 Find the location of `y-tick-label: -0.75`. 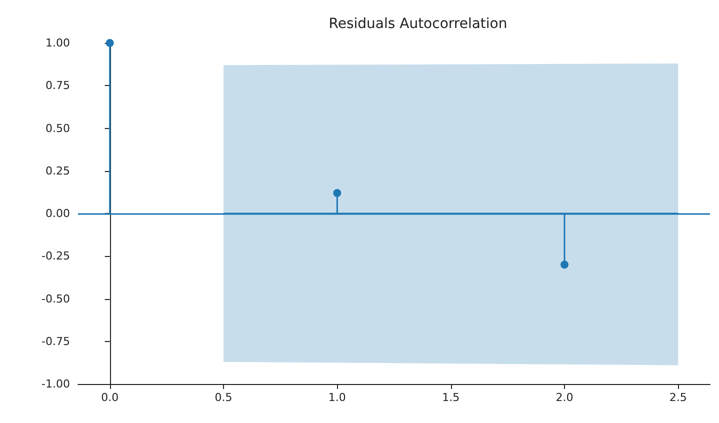

y-tick-label: -0.75 is located at coordinates (56, 341).